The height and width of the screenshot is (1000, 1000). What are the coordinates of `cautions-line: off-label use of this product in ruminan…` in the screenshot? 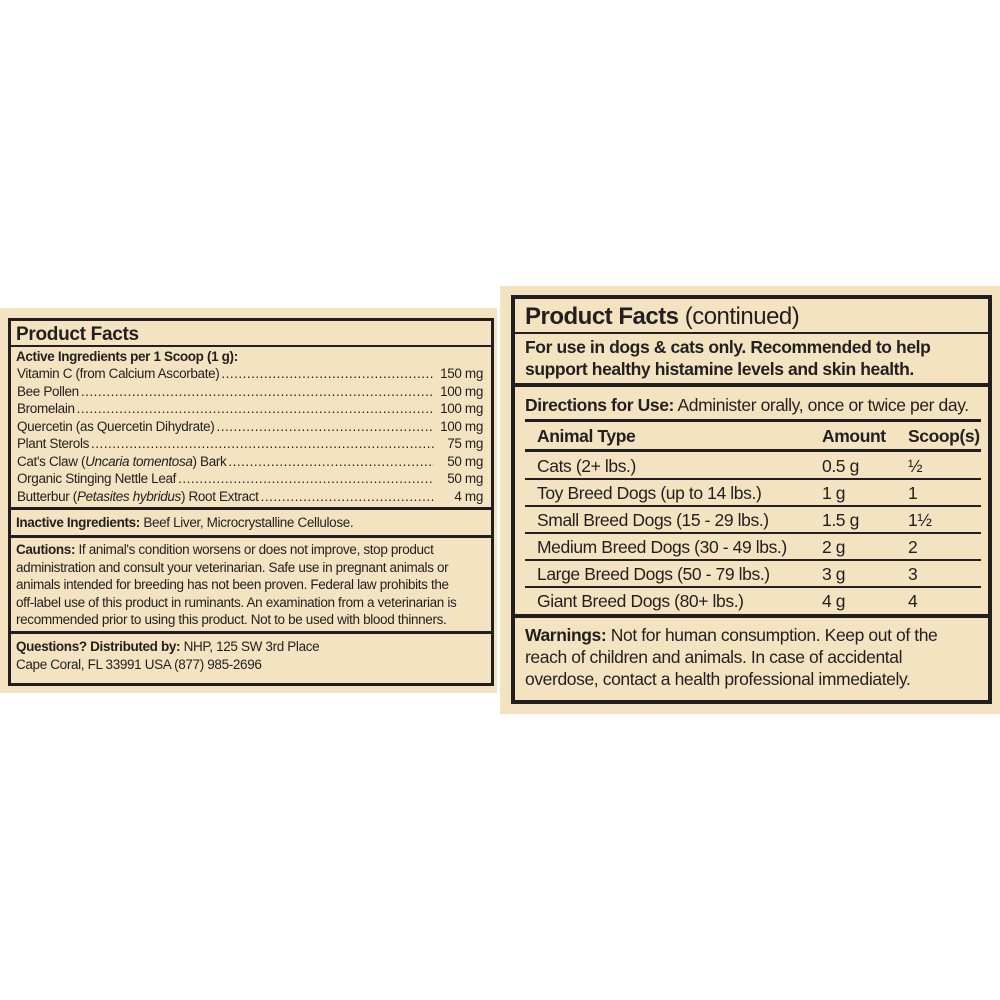 It's located at (236, 602).